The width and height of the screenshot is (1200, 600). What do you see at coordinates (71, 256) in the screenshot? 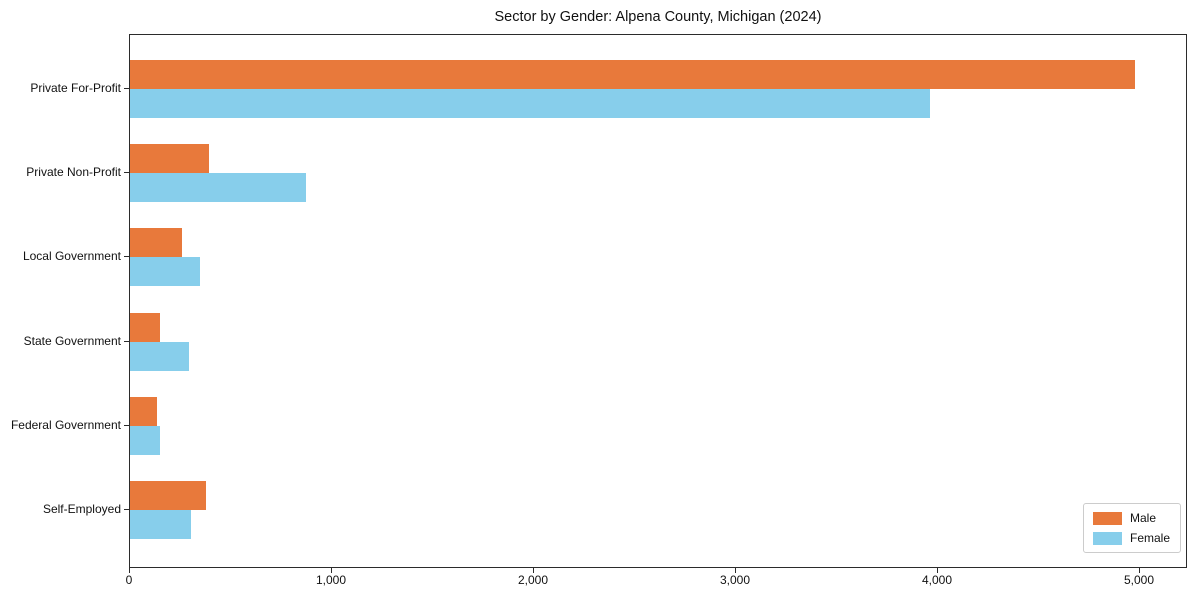
I see `y-tick-label: Local Government` at bounding box center [71, 256].